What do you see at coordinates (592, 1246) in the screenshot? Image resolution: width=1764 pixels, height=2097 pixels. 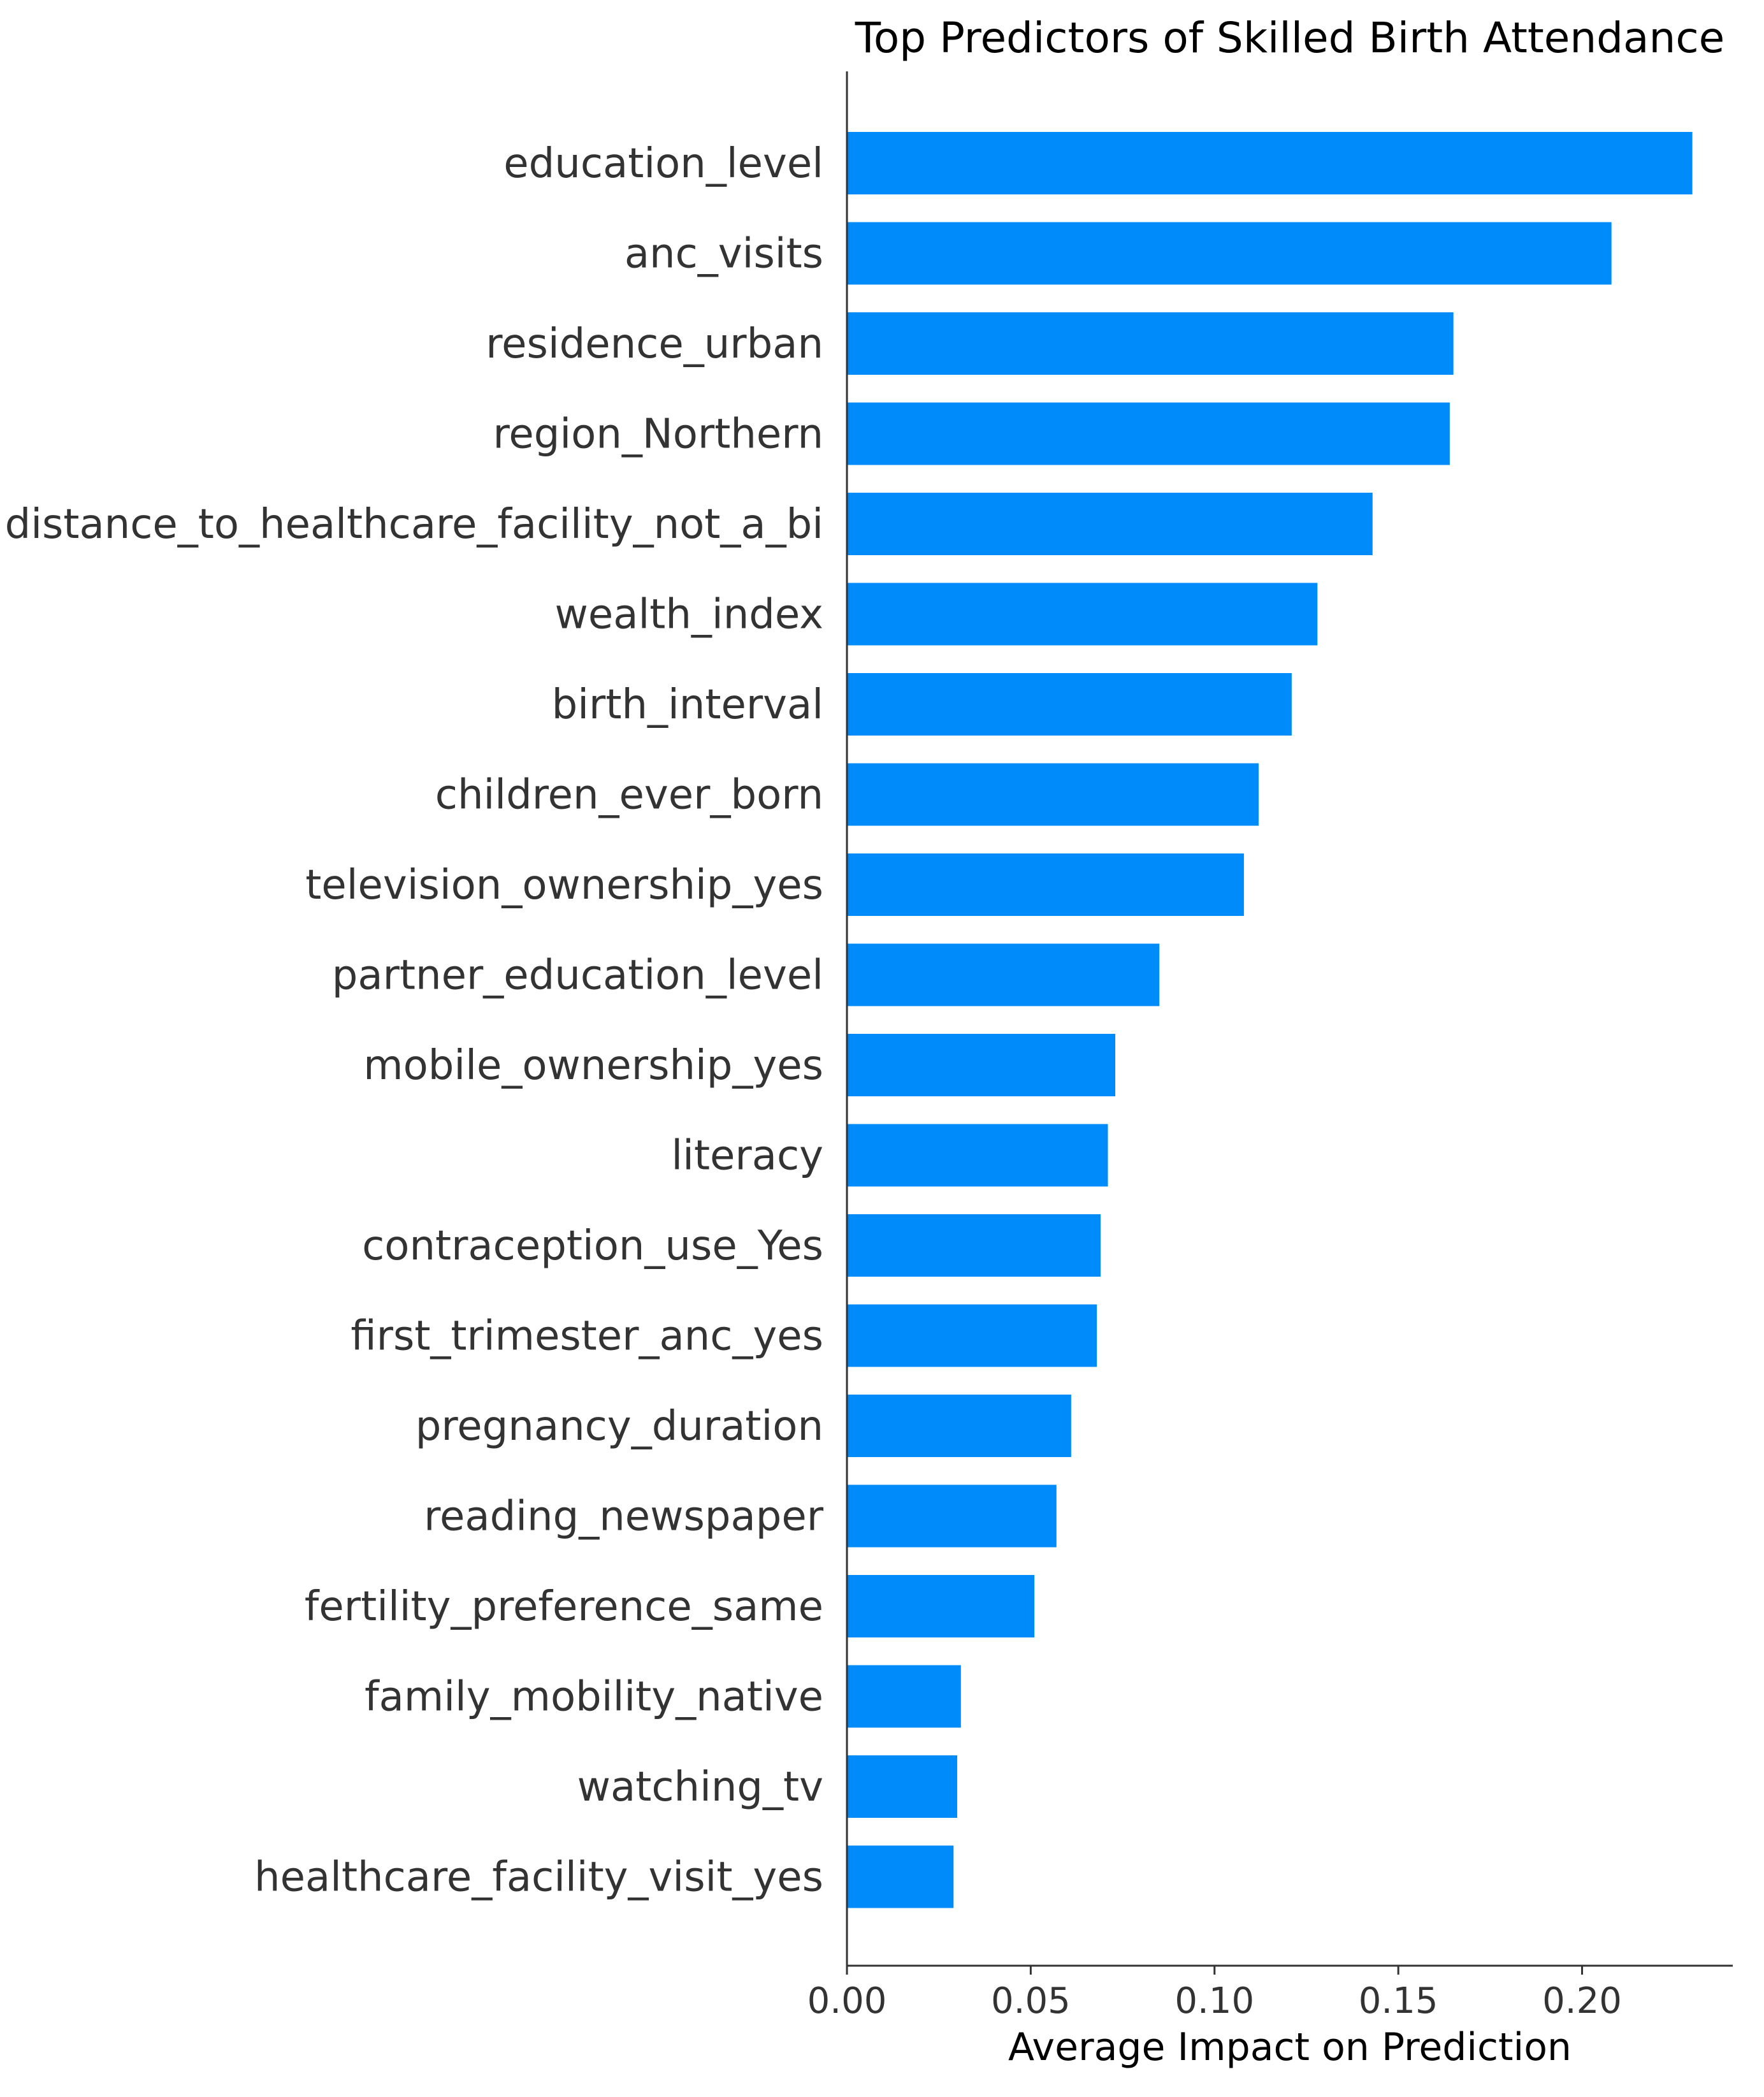 I see `category-label: contraception_use_Yes` at bounding box center [592, 1246].